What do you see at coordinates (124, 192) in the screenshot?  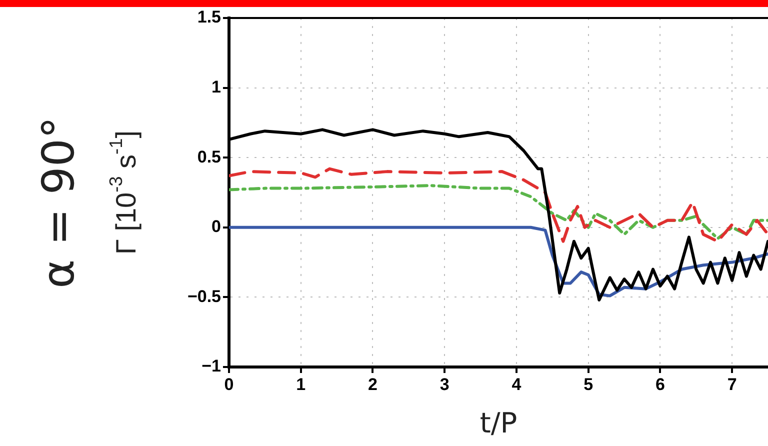 I see `y-axis-title: Γ [10-3 s-1]` at bounding box center [124, 192].